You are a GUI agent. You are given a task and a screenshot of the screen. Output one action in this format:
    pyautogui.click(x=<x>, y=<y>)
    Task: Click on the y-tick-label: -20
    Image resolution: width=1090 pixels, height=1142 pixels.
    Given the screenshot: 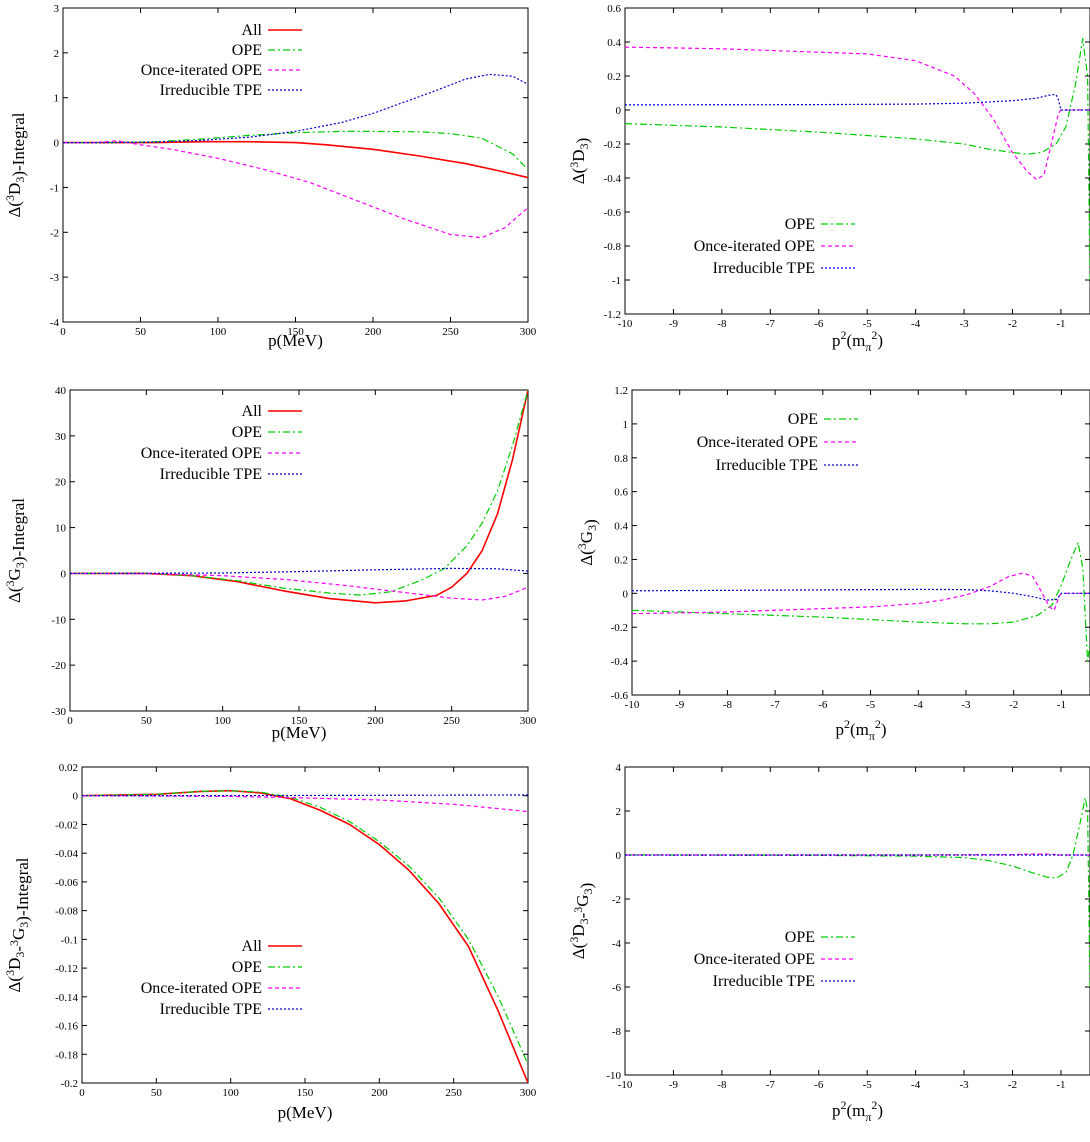 What is the action you would take?
    pyautogui.click(x=58, y=666)
    